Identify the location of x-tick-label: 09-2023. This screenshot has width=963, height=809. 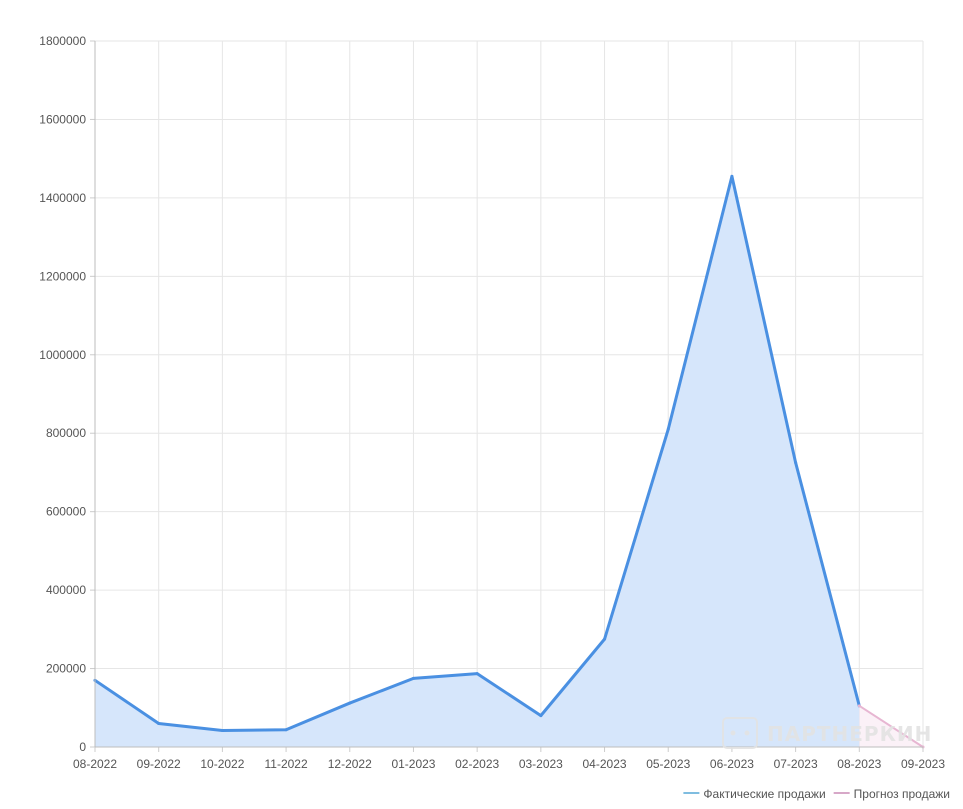
(923, 764).